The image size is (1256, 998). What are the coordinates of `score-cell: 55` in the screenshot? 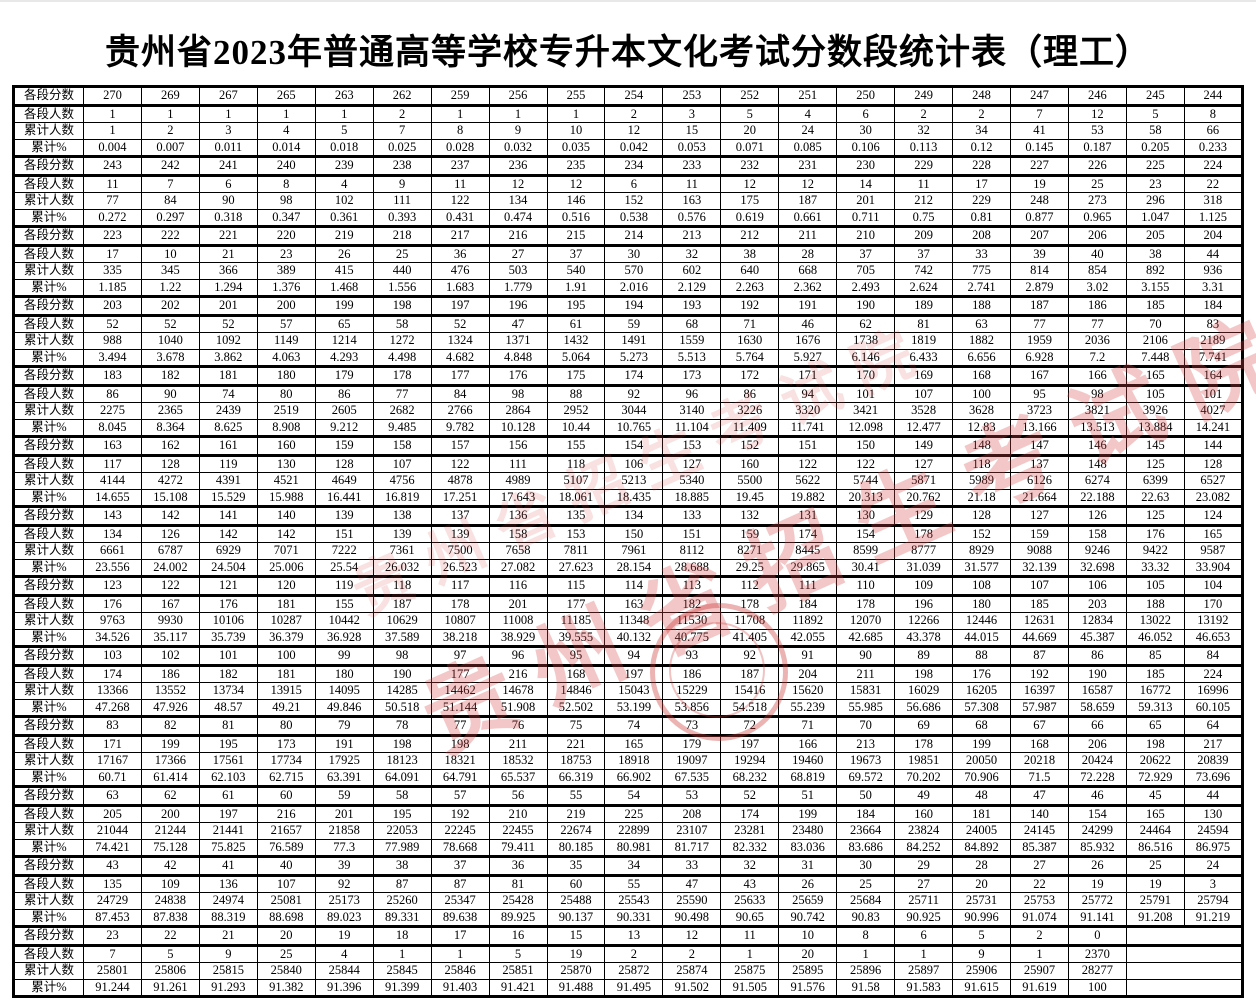 It's located at (576, 796).